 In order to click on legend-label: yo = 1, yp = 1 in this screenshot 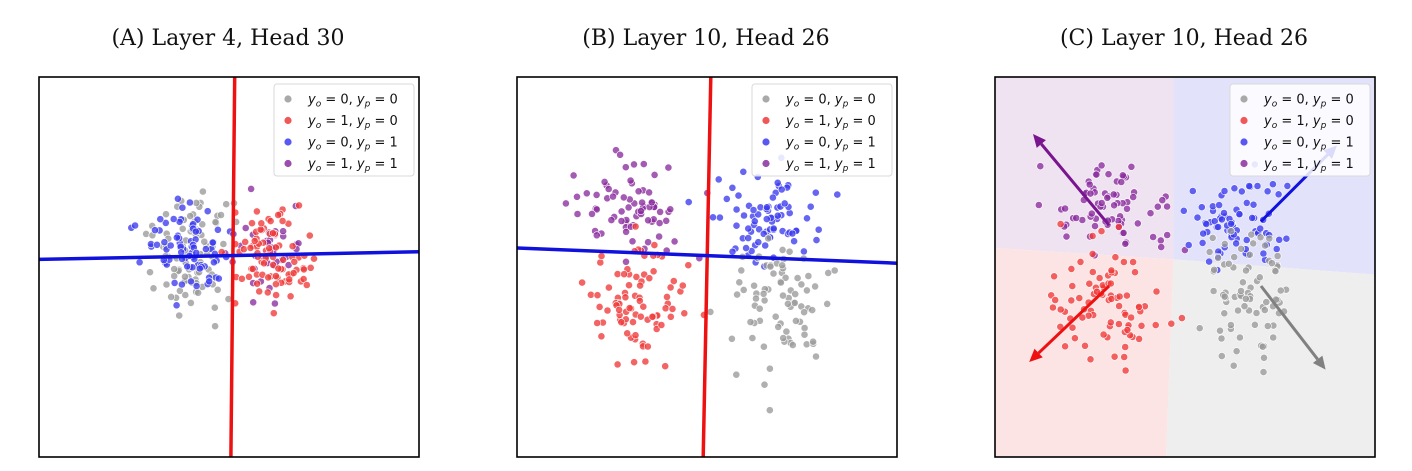, I will do `click(352, 165)`.